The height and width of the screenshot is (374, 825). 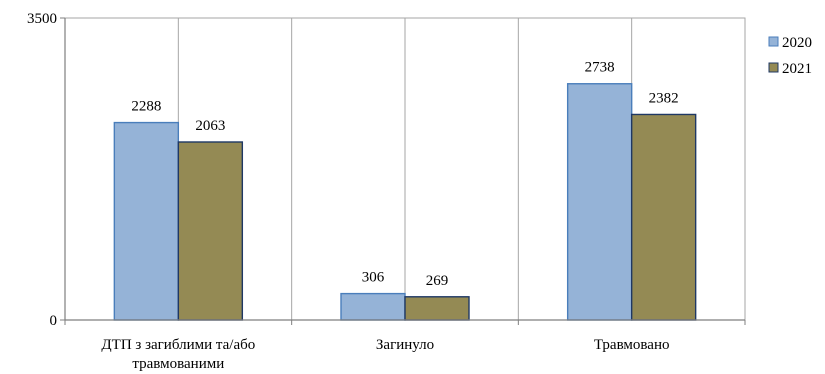 What do you see at coordinates (437, 281) in the screenshot?
I see `data-label: 269` at bounding box center [437, 281].